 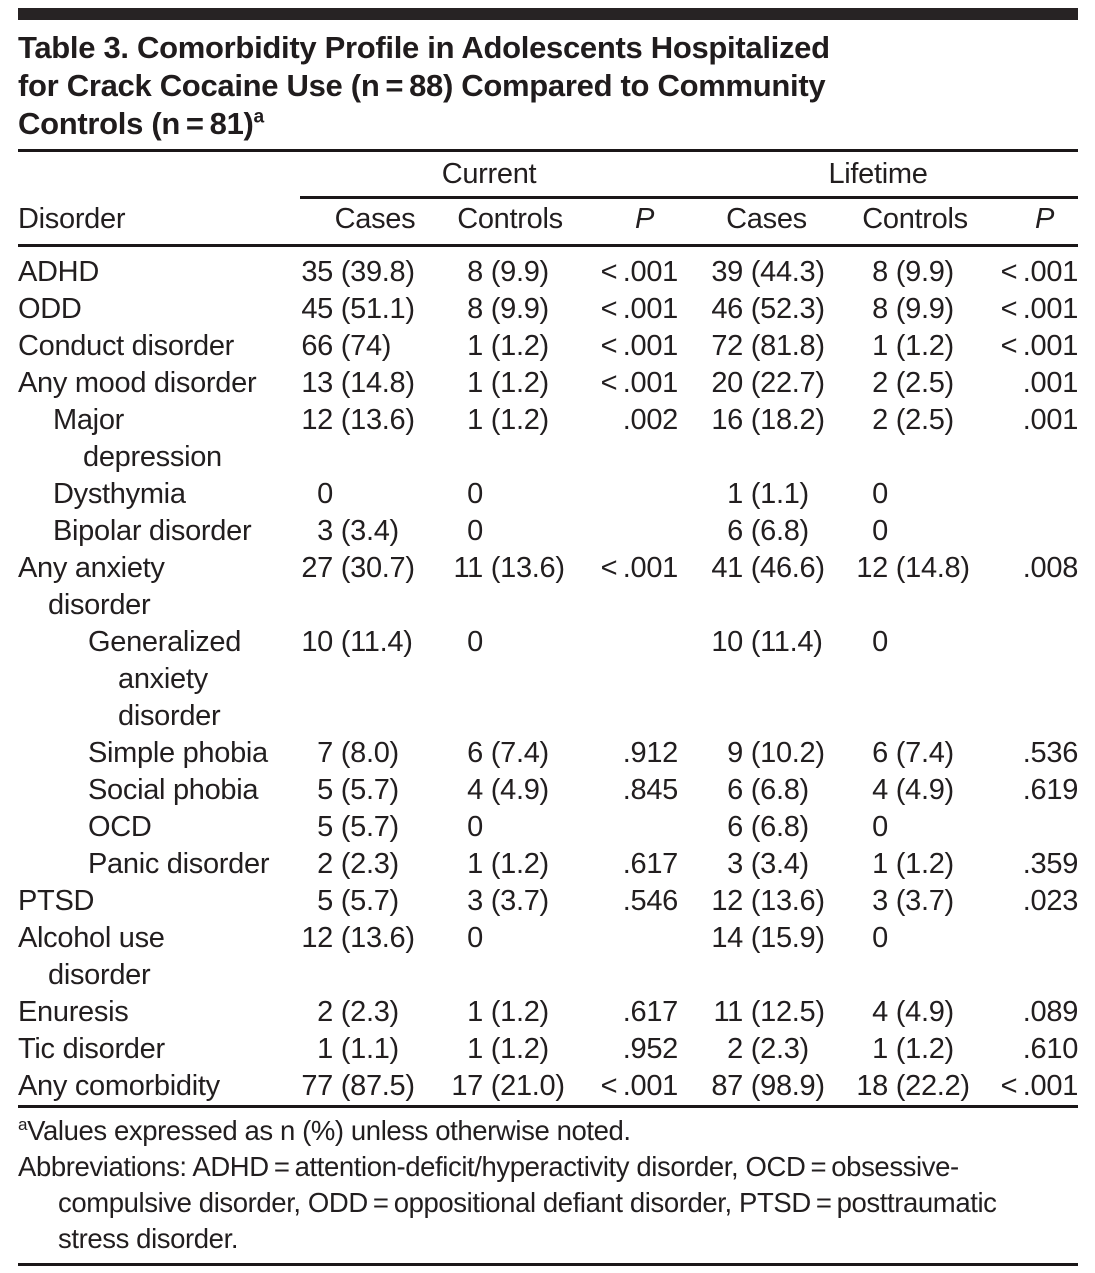 I want to click on group-cell-lifetime: Lifetime, so click(x=878, y=175).